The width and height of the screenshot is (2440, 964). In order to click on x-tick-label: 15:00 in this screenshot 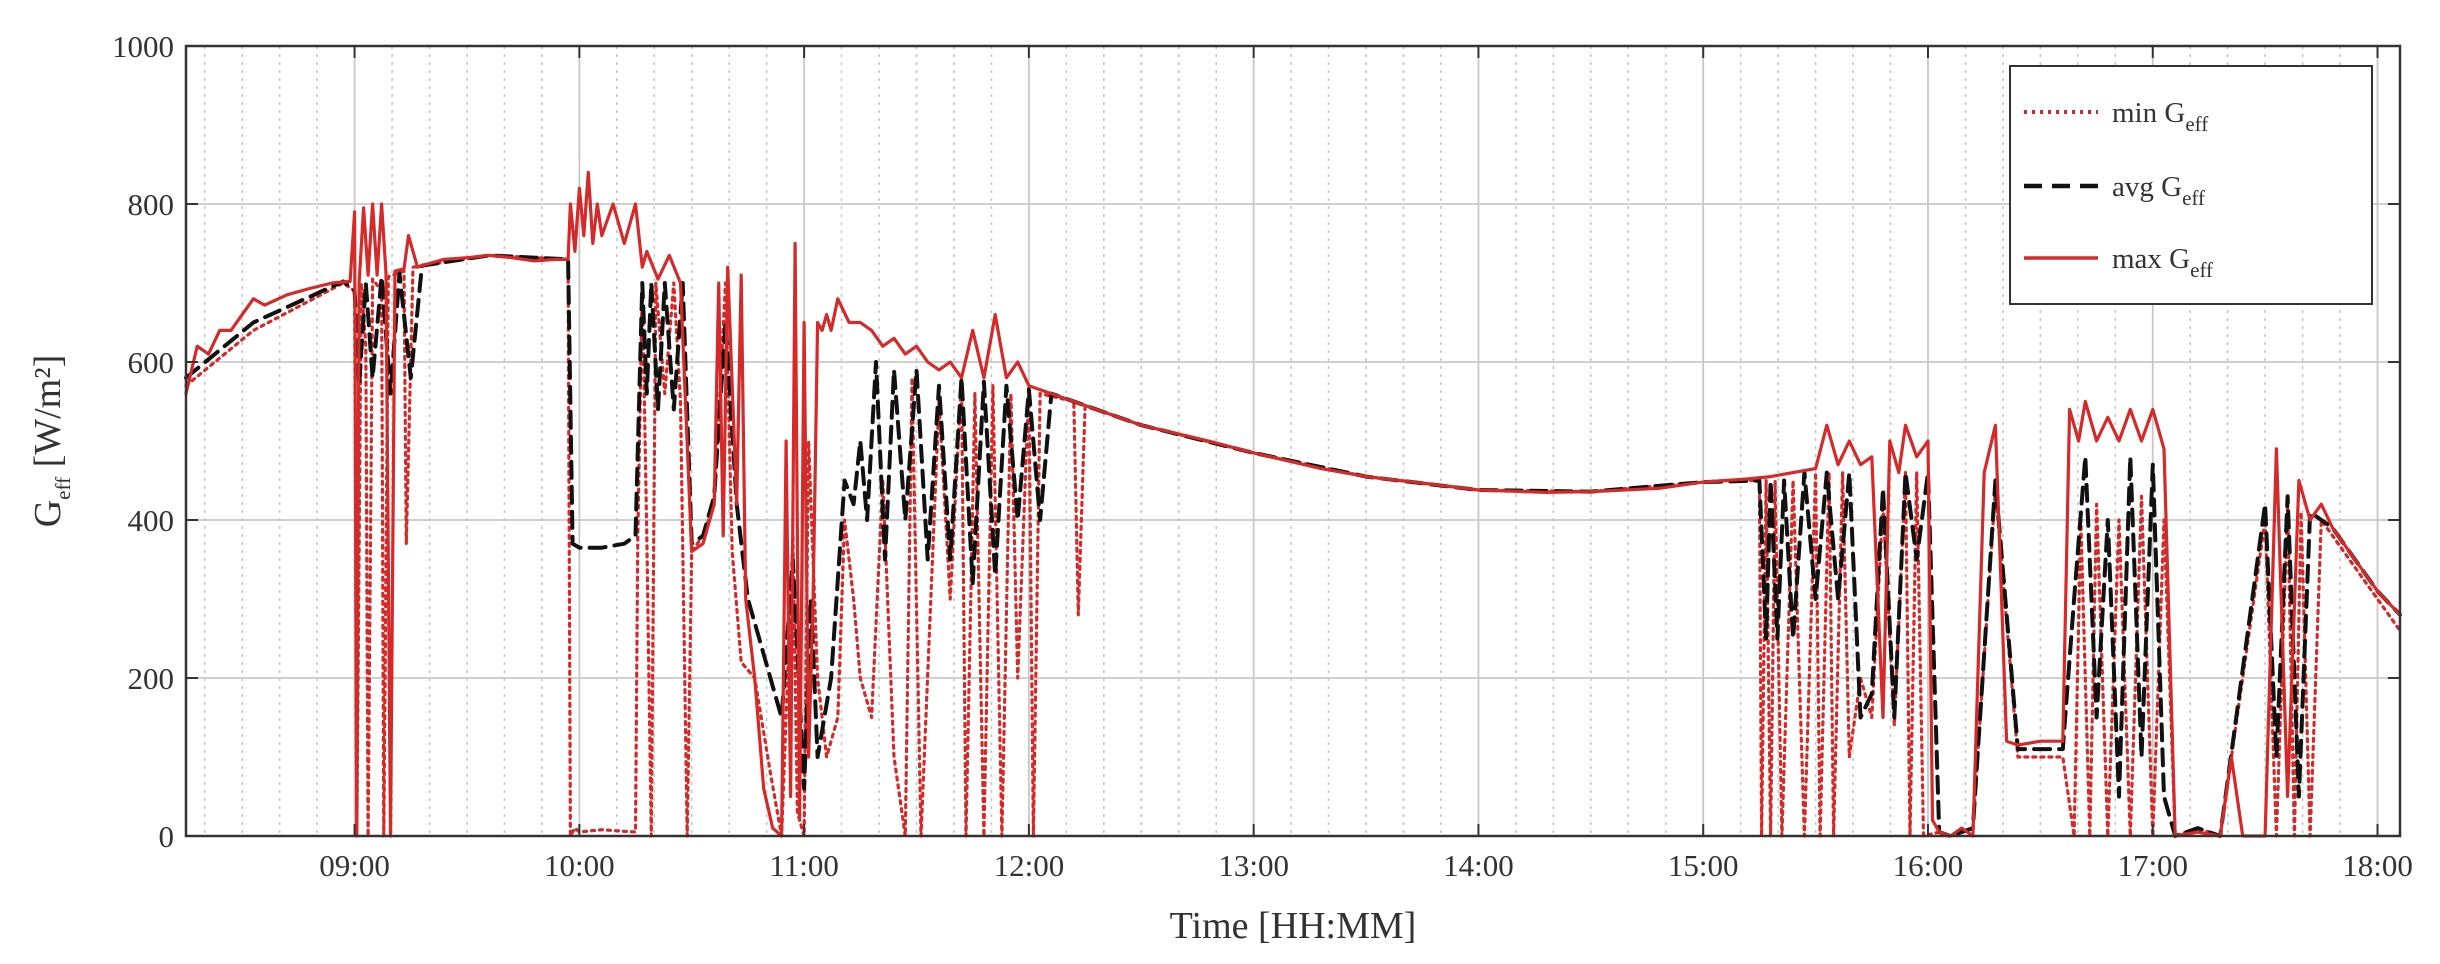, I will do `click(1703, 865)`.